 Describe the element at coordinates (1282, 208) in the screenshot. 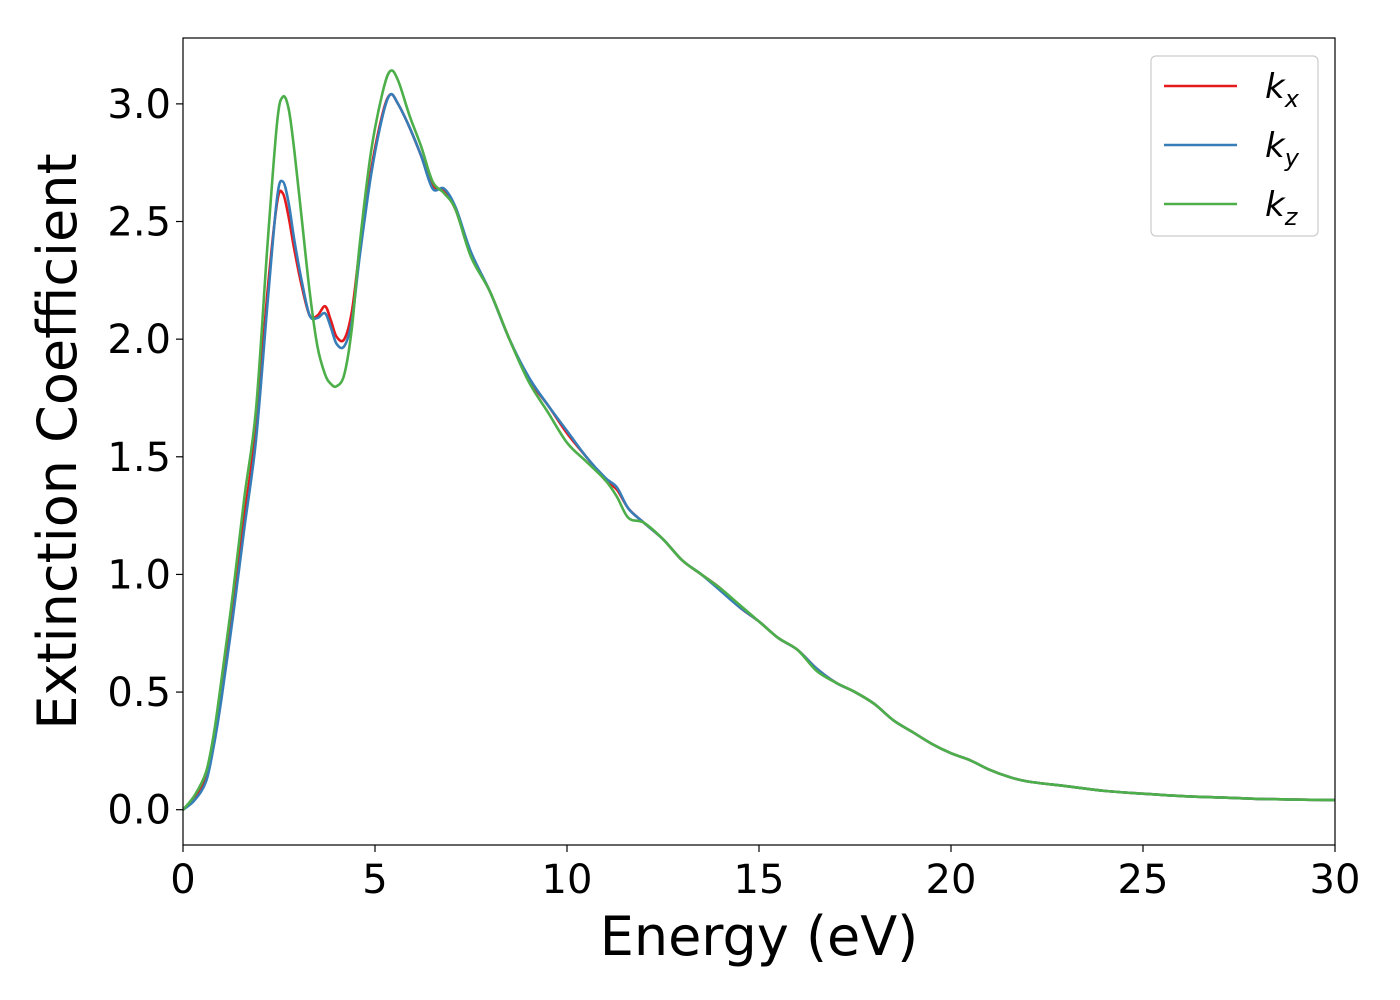

I see `legend-label-z: kz` at that location.